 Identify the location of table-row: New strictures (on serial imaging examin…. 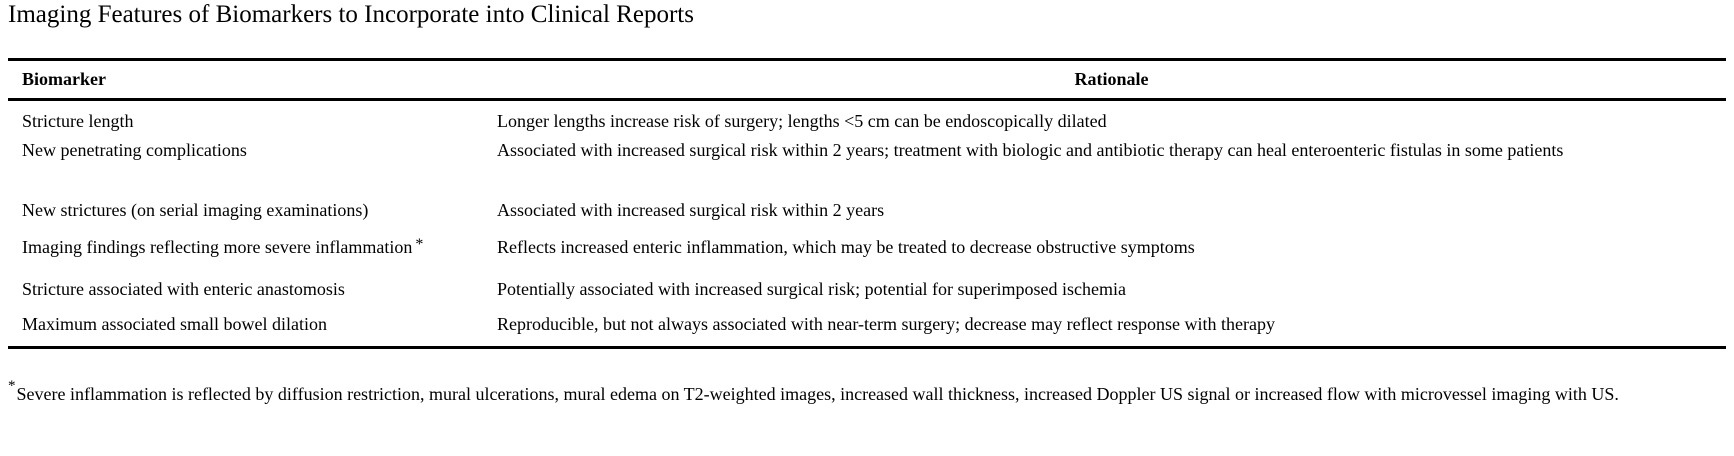
(867, 217).